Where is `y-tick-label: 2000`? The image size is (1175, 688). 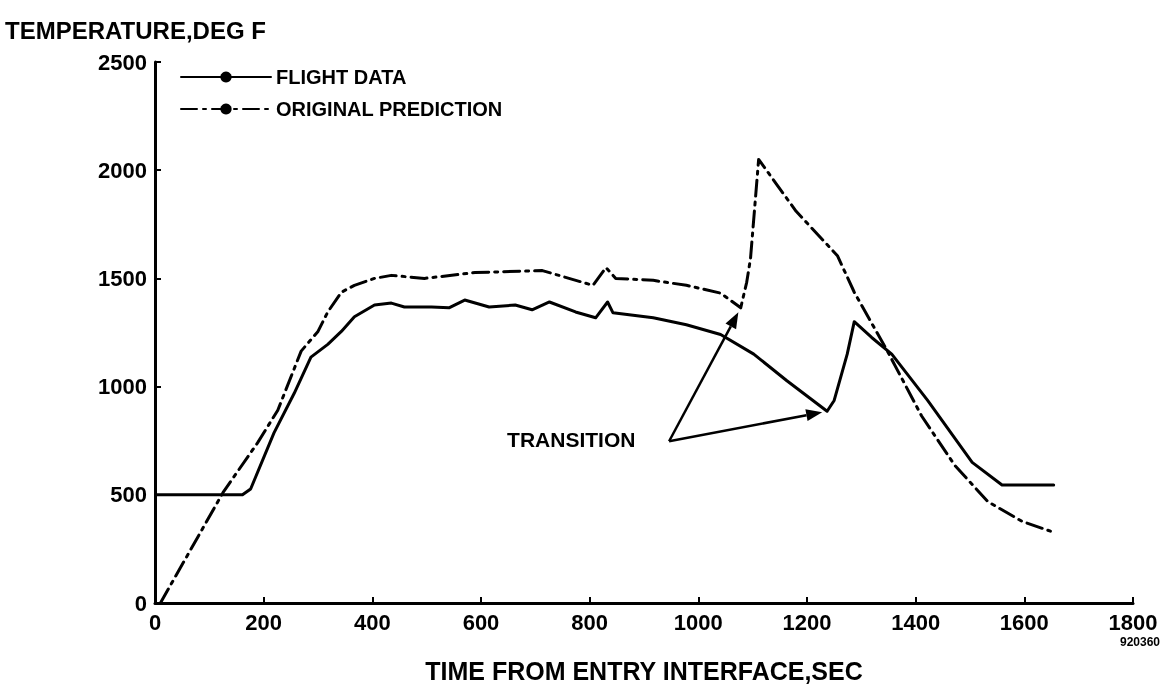 y-tick-label: 2000 is located at coordinates (122, 170).